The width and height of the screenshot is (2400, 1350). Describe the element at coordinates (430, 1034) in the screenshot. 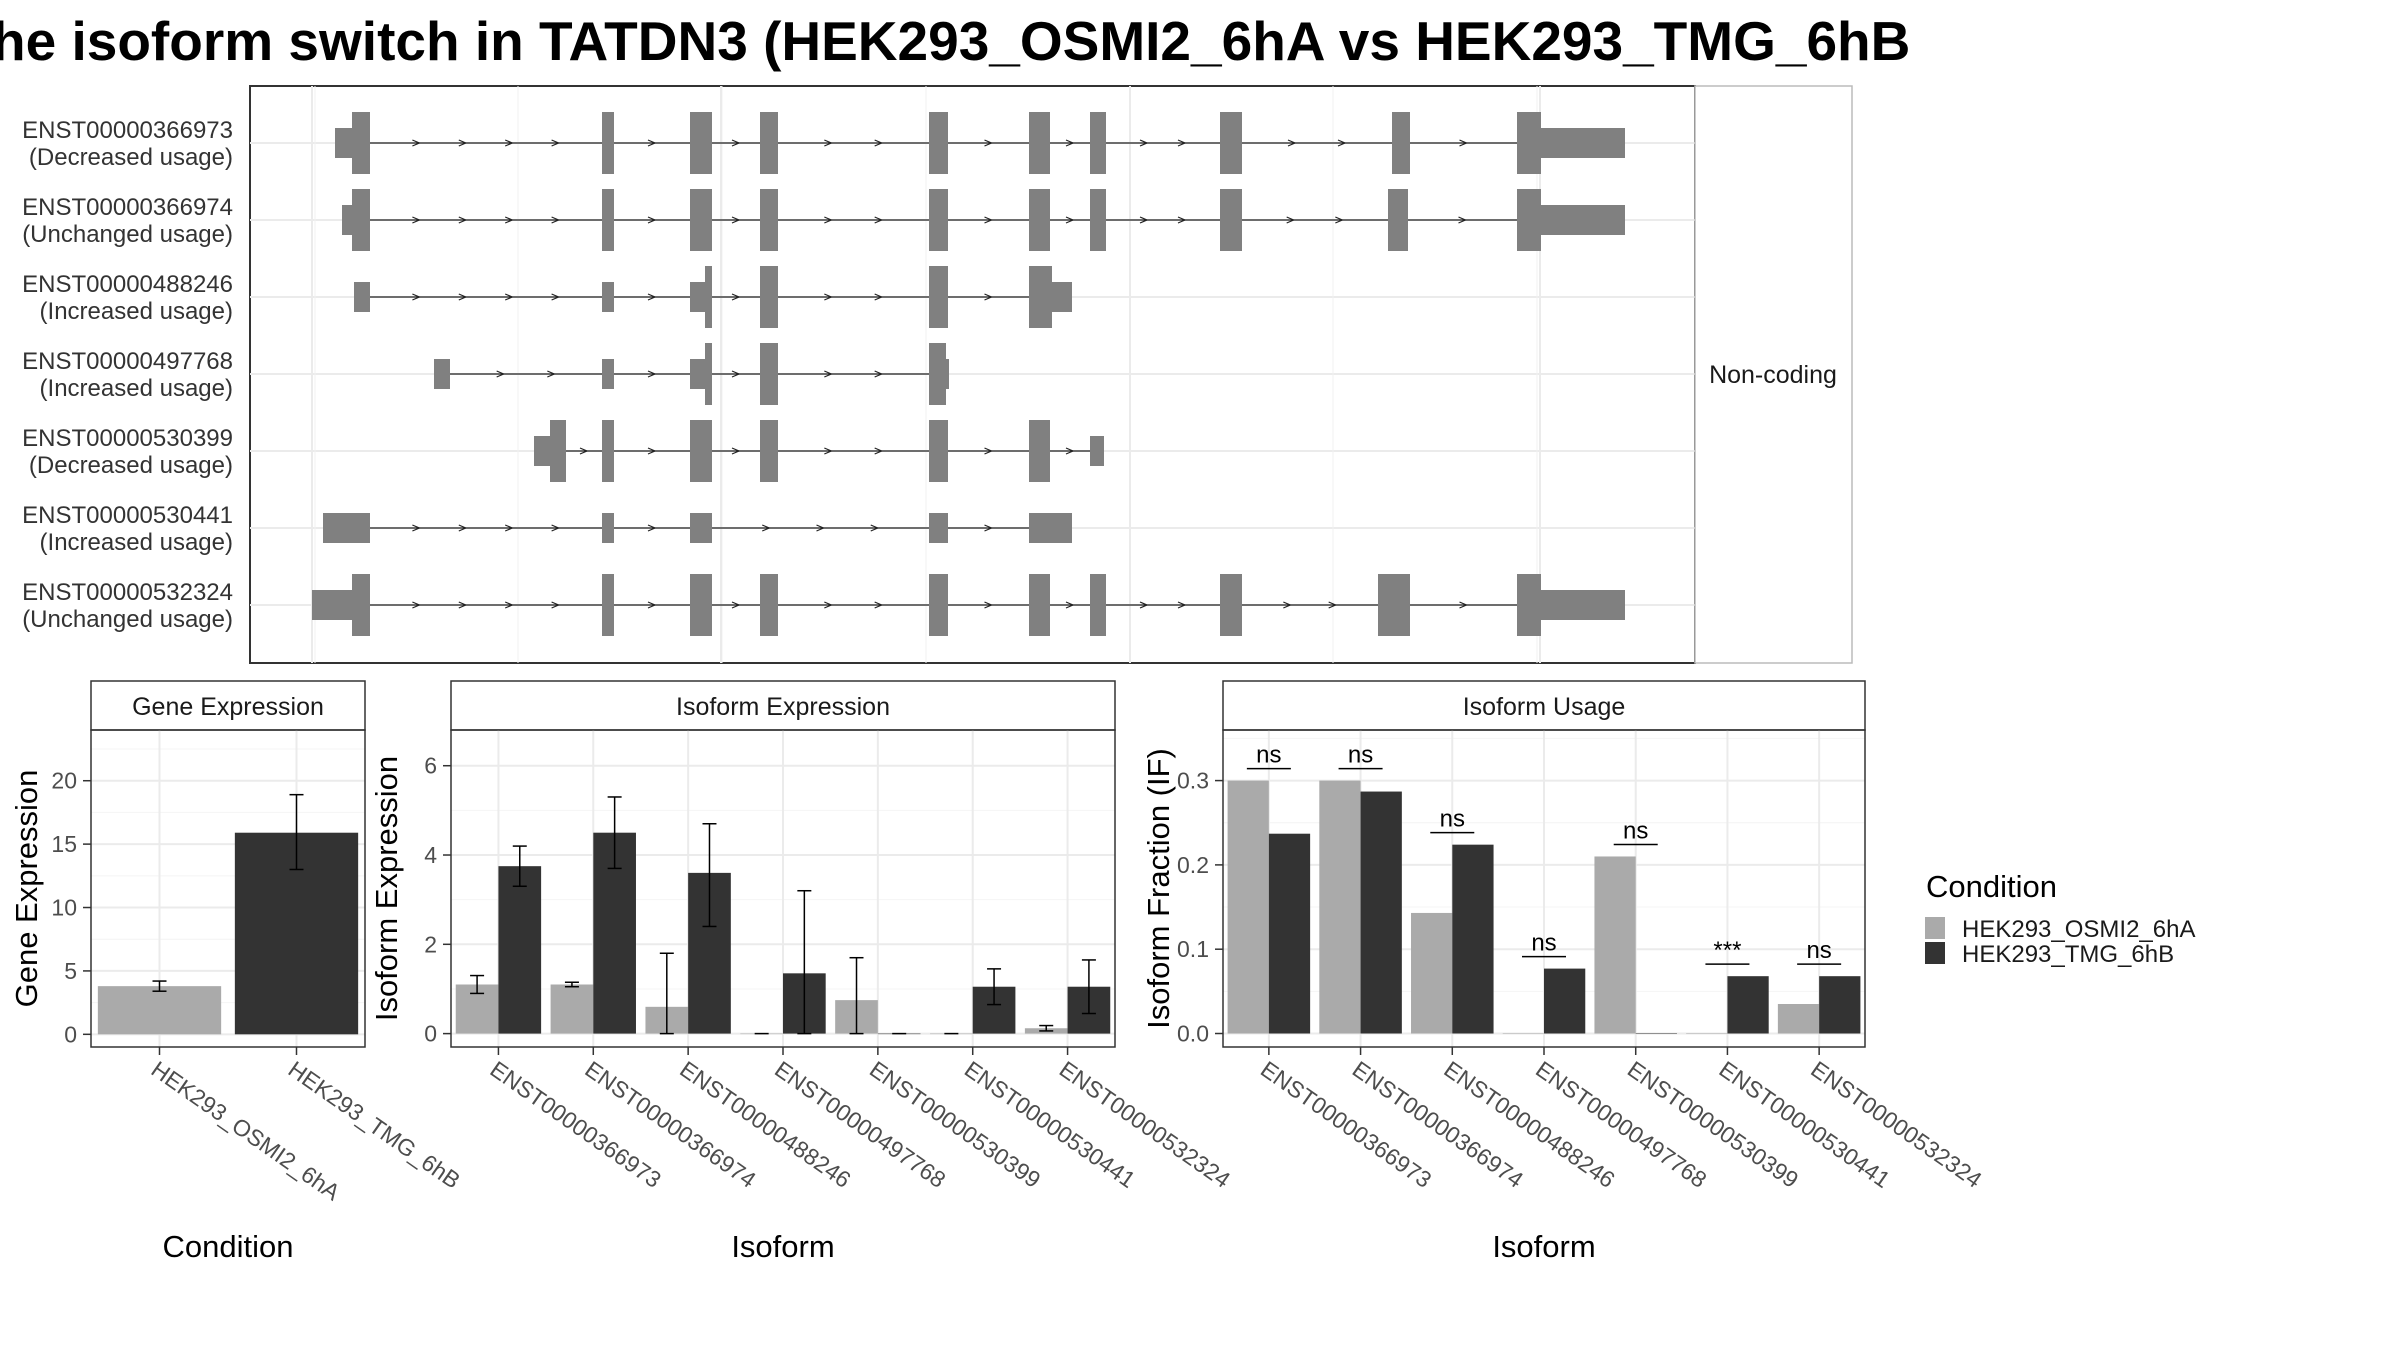

I see `y-tick-label: 0` at that location.